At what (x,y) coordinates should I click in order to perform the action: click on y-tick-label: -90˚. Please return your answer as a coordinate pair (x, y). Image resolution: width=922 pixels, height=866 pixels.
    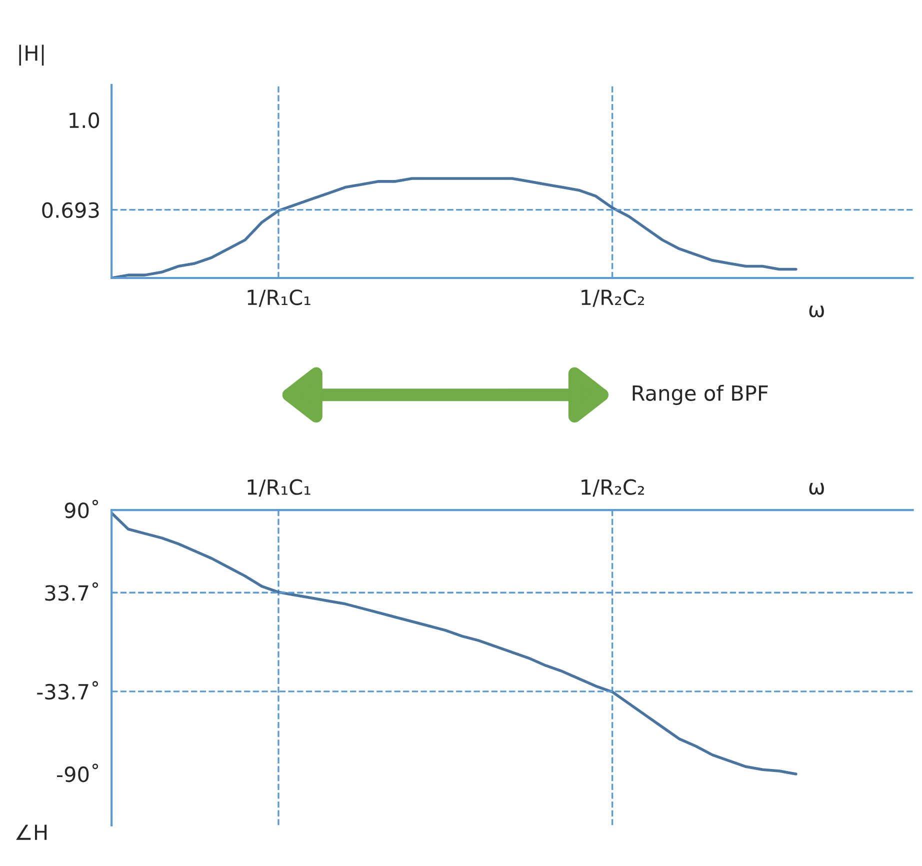
    Looking at the image, I should click on (77, 773).